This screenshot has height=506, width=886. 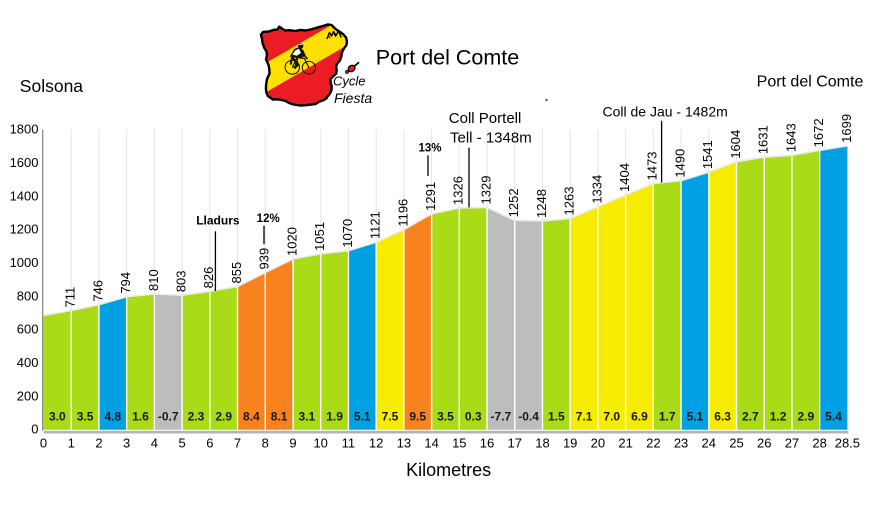 What do you see at coordinates (679, 163) in the screenshot?
I see `svg-text: 1490` at bounding box center [679, 163].